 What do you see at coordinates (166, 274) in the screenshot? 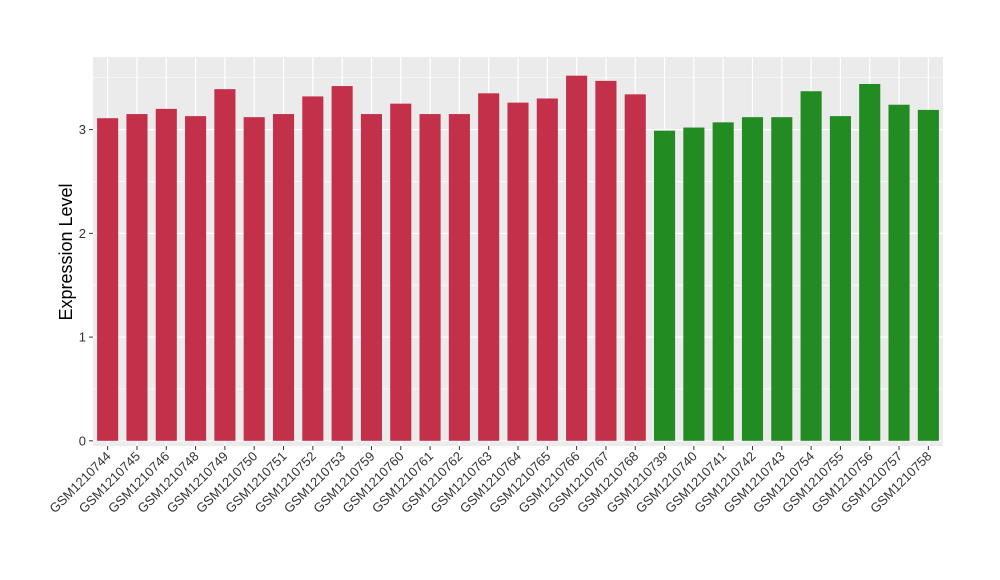
I see `bar-GSM1210746` at bounding box center [166, 274].